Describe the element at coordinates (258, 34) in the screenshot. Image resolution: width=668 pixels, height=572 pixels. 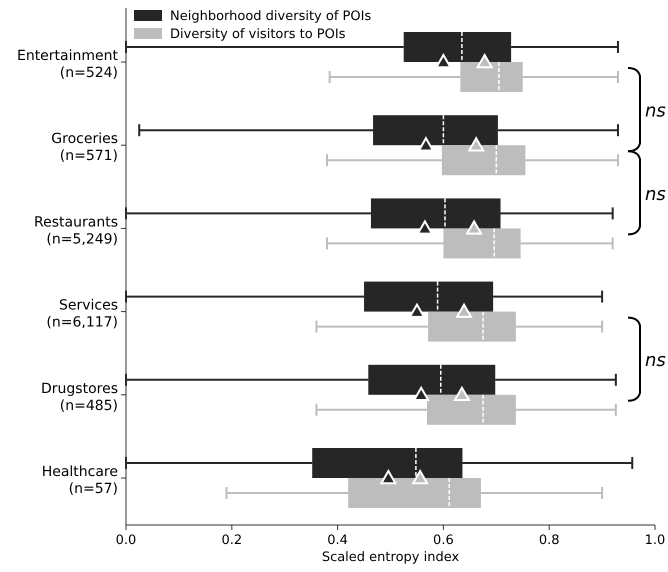
I see `legend-label: Diversity of visitors to POIs` at that location.